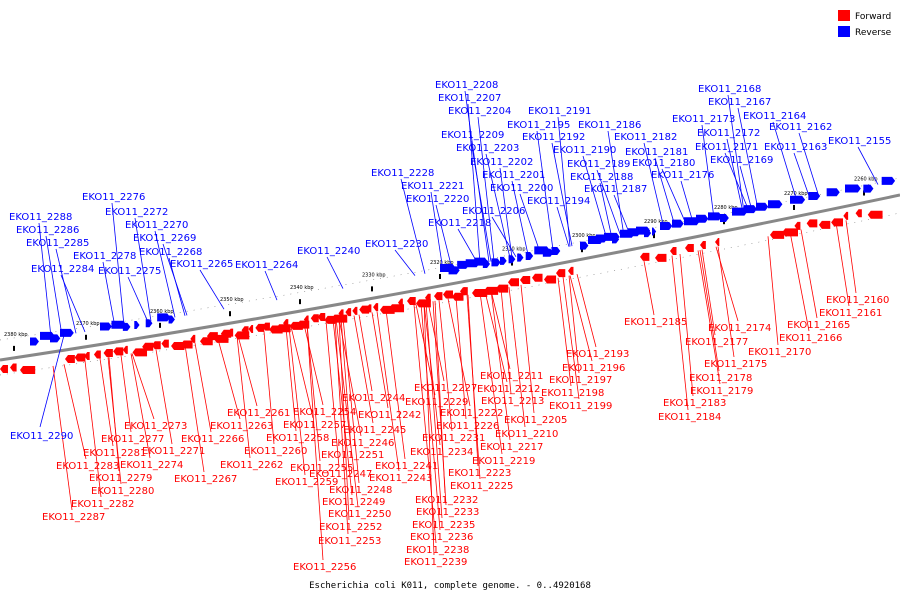 The height and width of the screenshot is (600, 900). What do you see at coordinates (374, 430) in the screenshot?
I see `forward-gene-label: EKO11_2245` at bounding box center [374, 430].